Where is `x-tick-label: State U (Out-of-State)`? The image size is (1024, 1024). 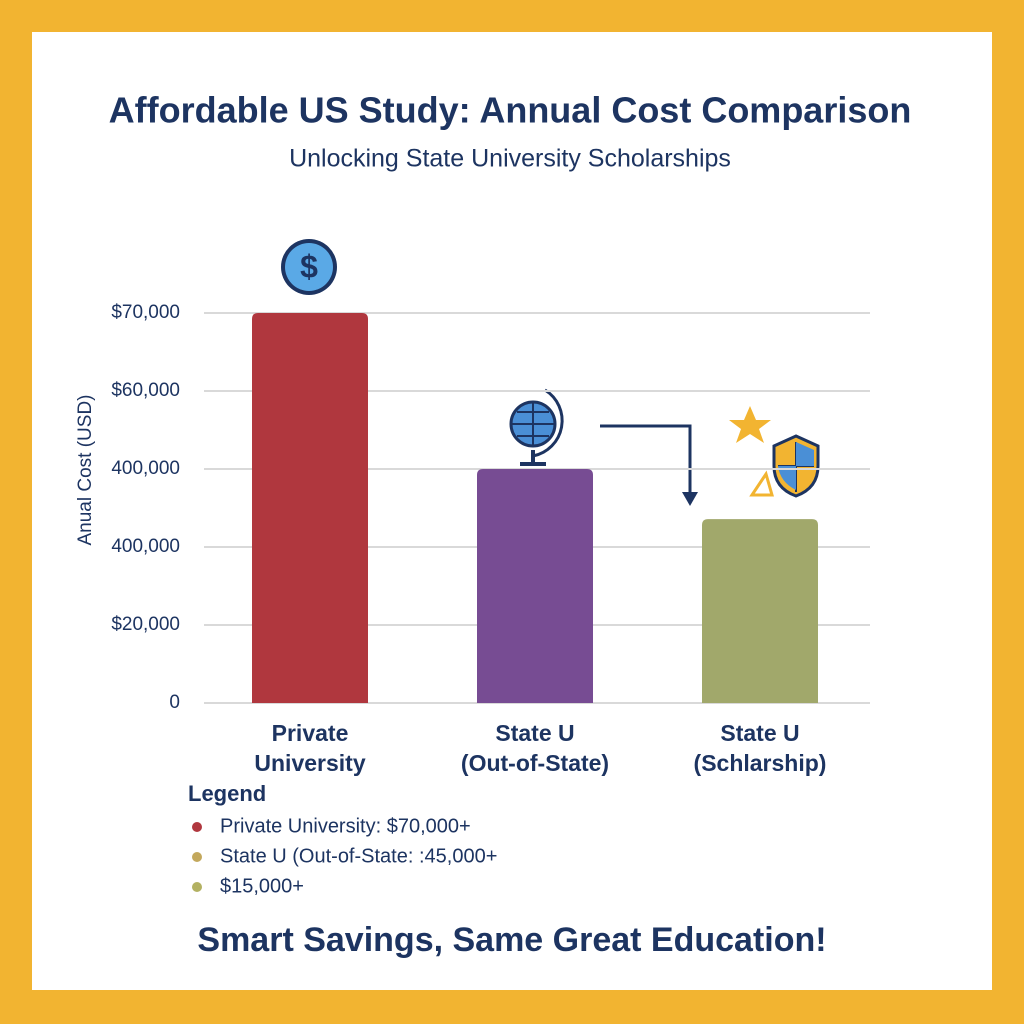
x-tick-label: State U (Out-of-State) is located at coordinates (535, 748).